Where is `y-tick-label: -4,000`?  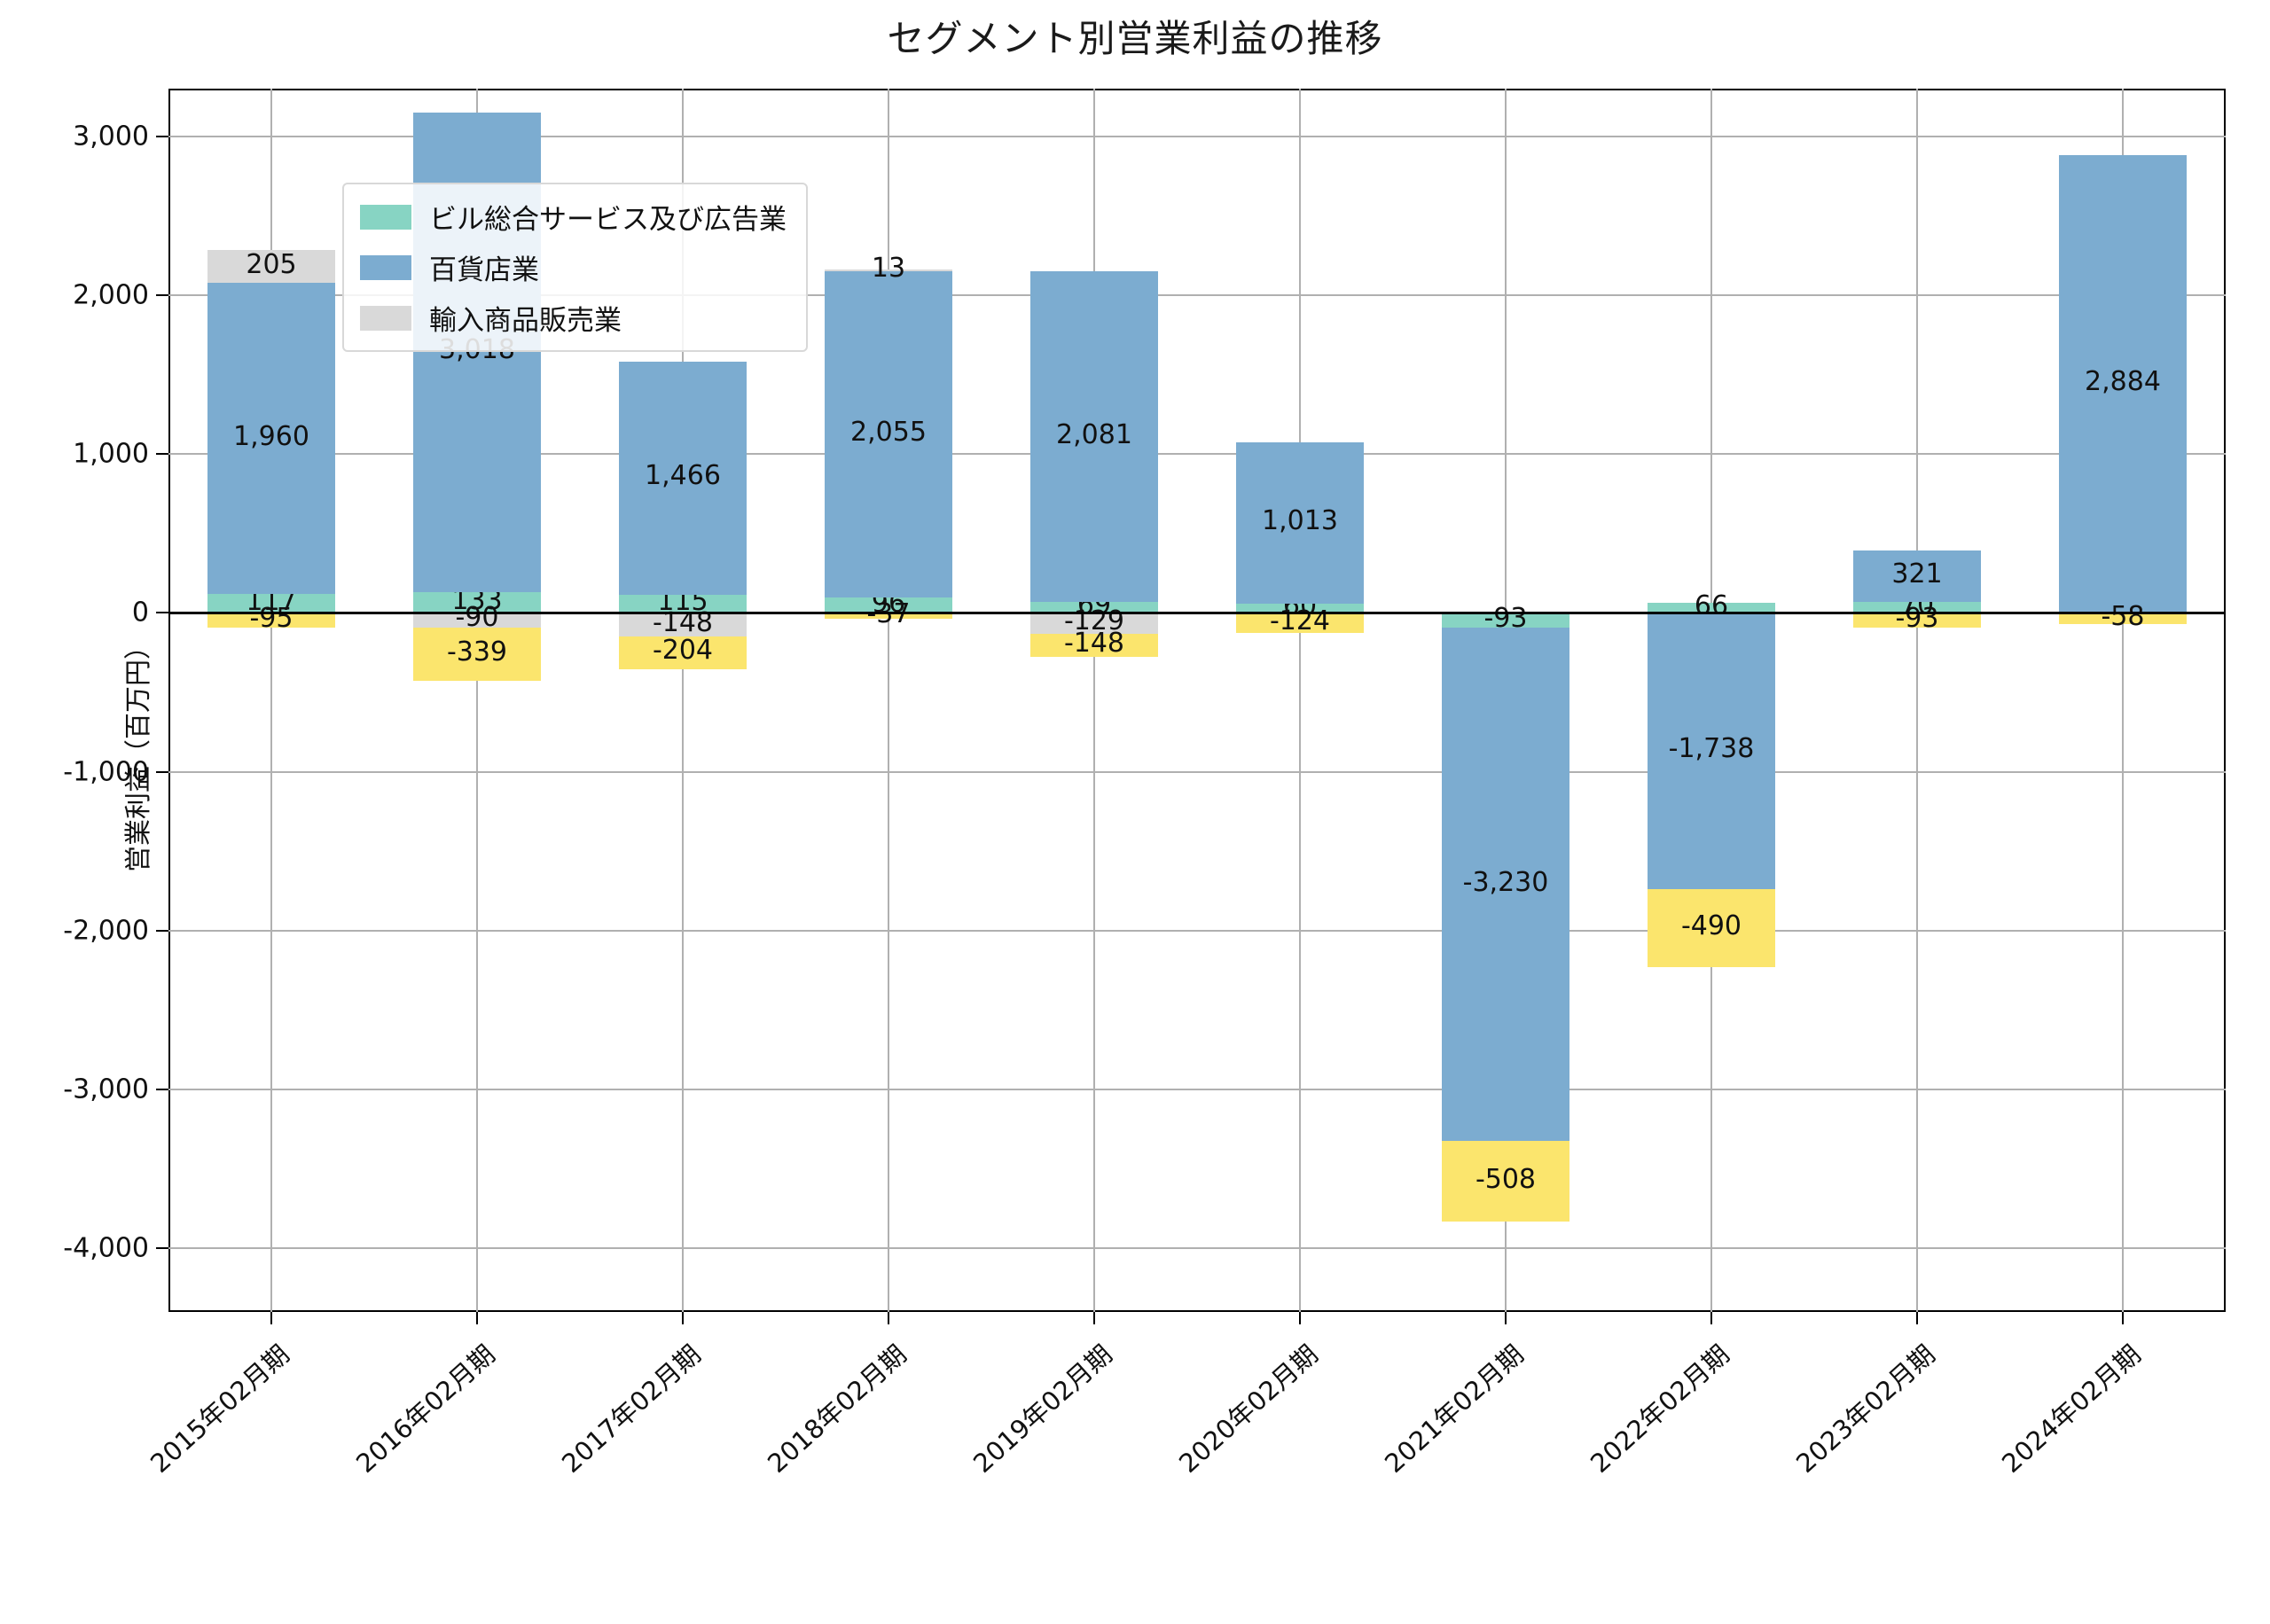 y-tick-label: -4,000 is located at coordinates (106, 1248).